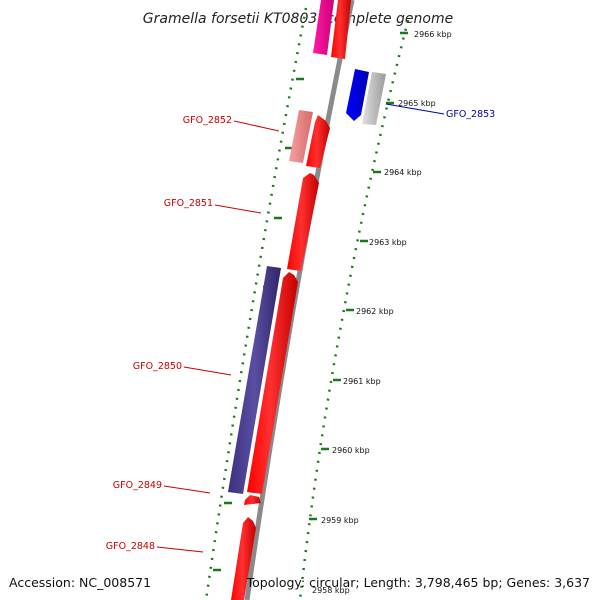 This screenshot has height=600, width=600. I want to click on tick-label: 2958 kbp, so click(331, 590).